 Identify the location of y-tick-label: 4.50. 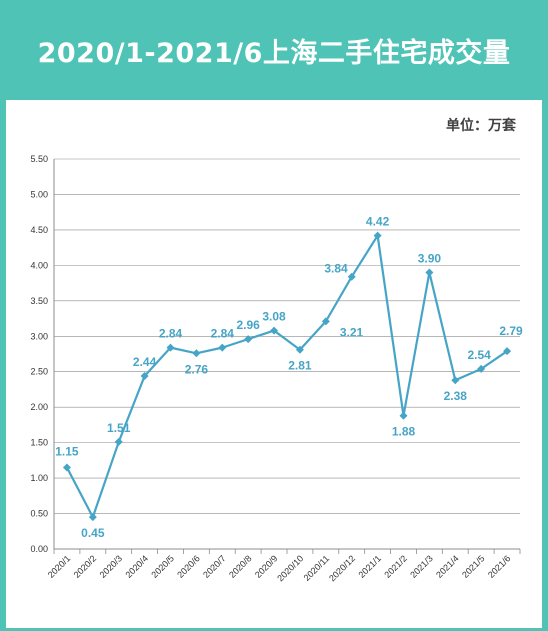
(39, 230).